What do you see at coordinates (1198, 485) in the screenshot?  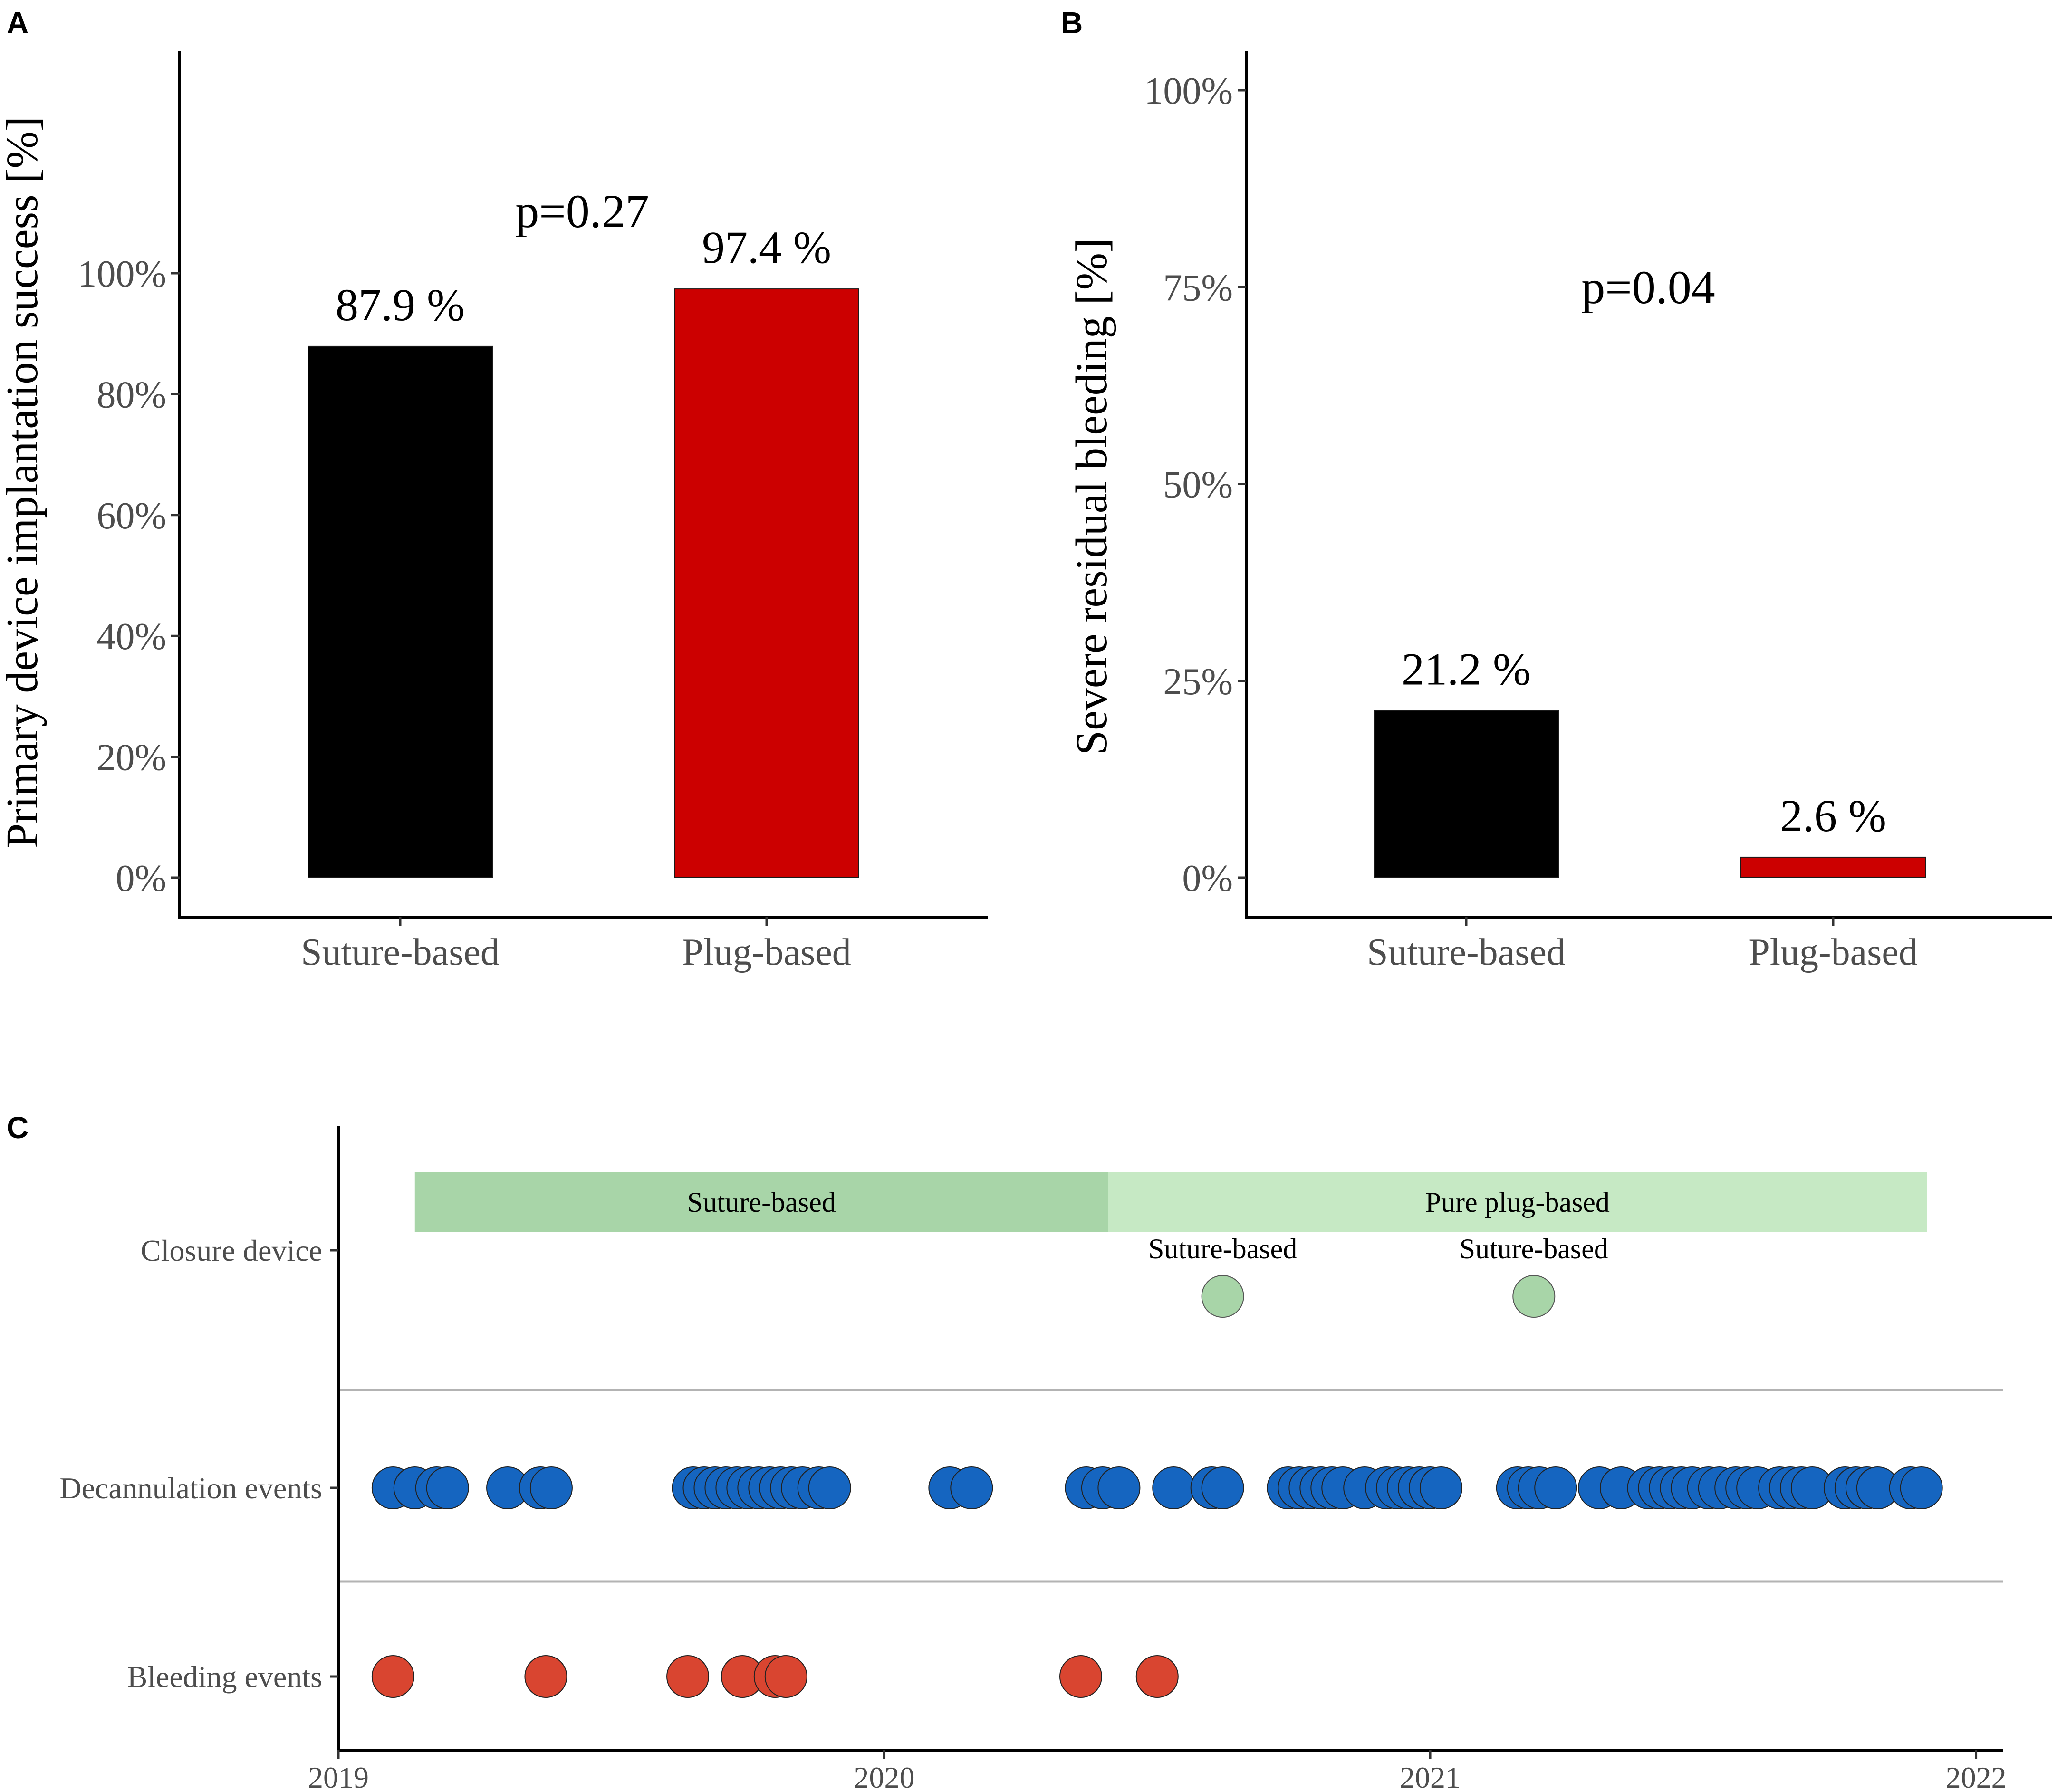 I see `y-tick-label: 50%` at bounding box center [1198, 485].